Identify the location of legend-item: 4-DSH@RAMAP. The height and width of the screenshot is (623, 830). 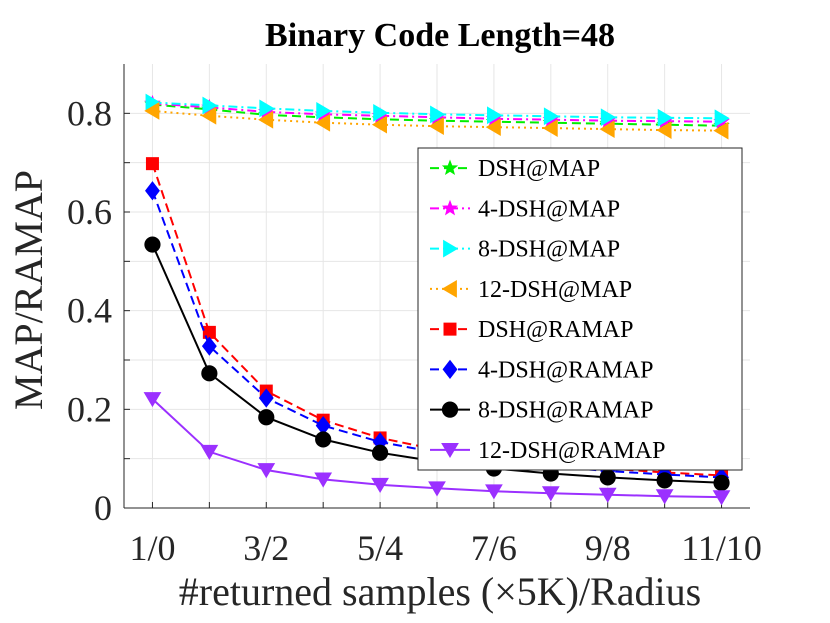
(541, 370).